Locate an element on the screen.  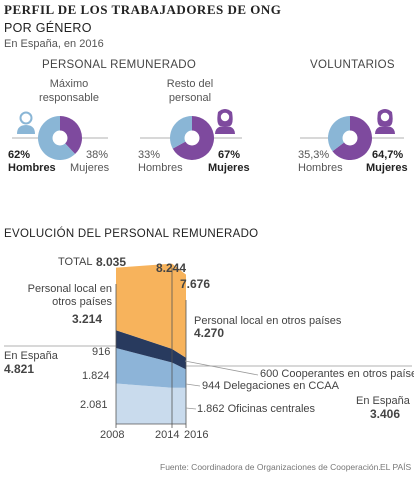
en-espana-2016-value: 3.406 is located at coordinates (385, 414).